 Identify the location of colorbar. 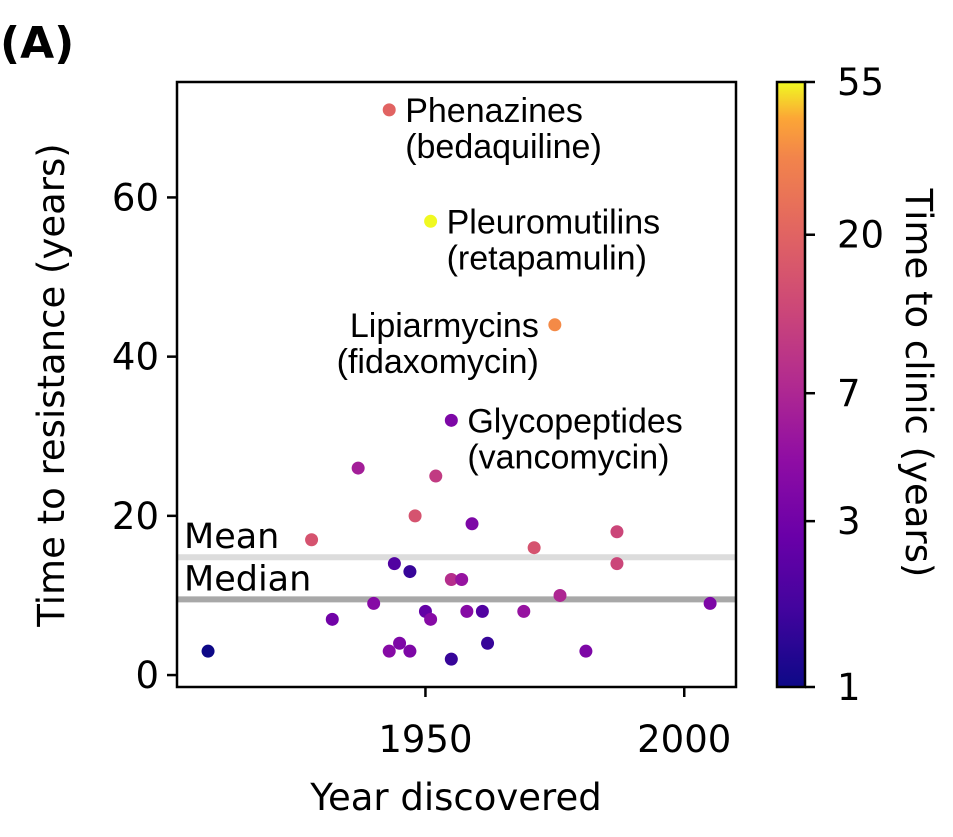
(791, 384).